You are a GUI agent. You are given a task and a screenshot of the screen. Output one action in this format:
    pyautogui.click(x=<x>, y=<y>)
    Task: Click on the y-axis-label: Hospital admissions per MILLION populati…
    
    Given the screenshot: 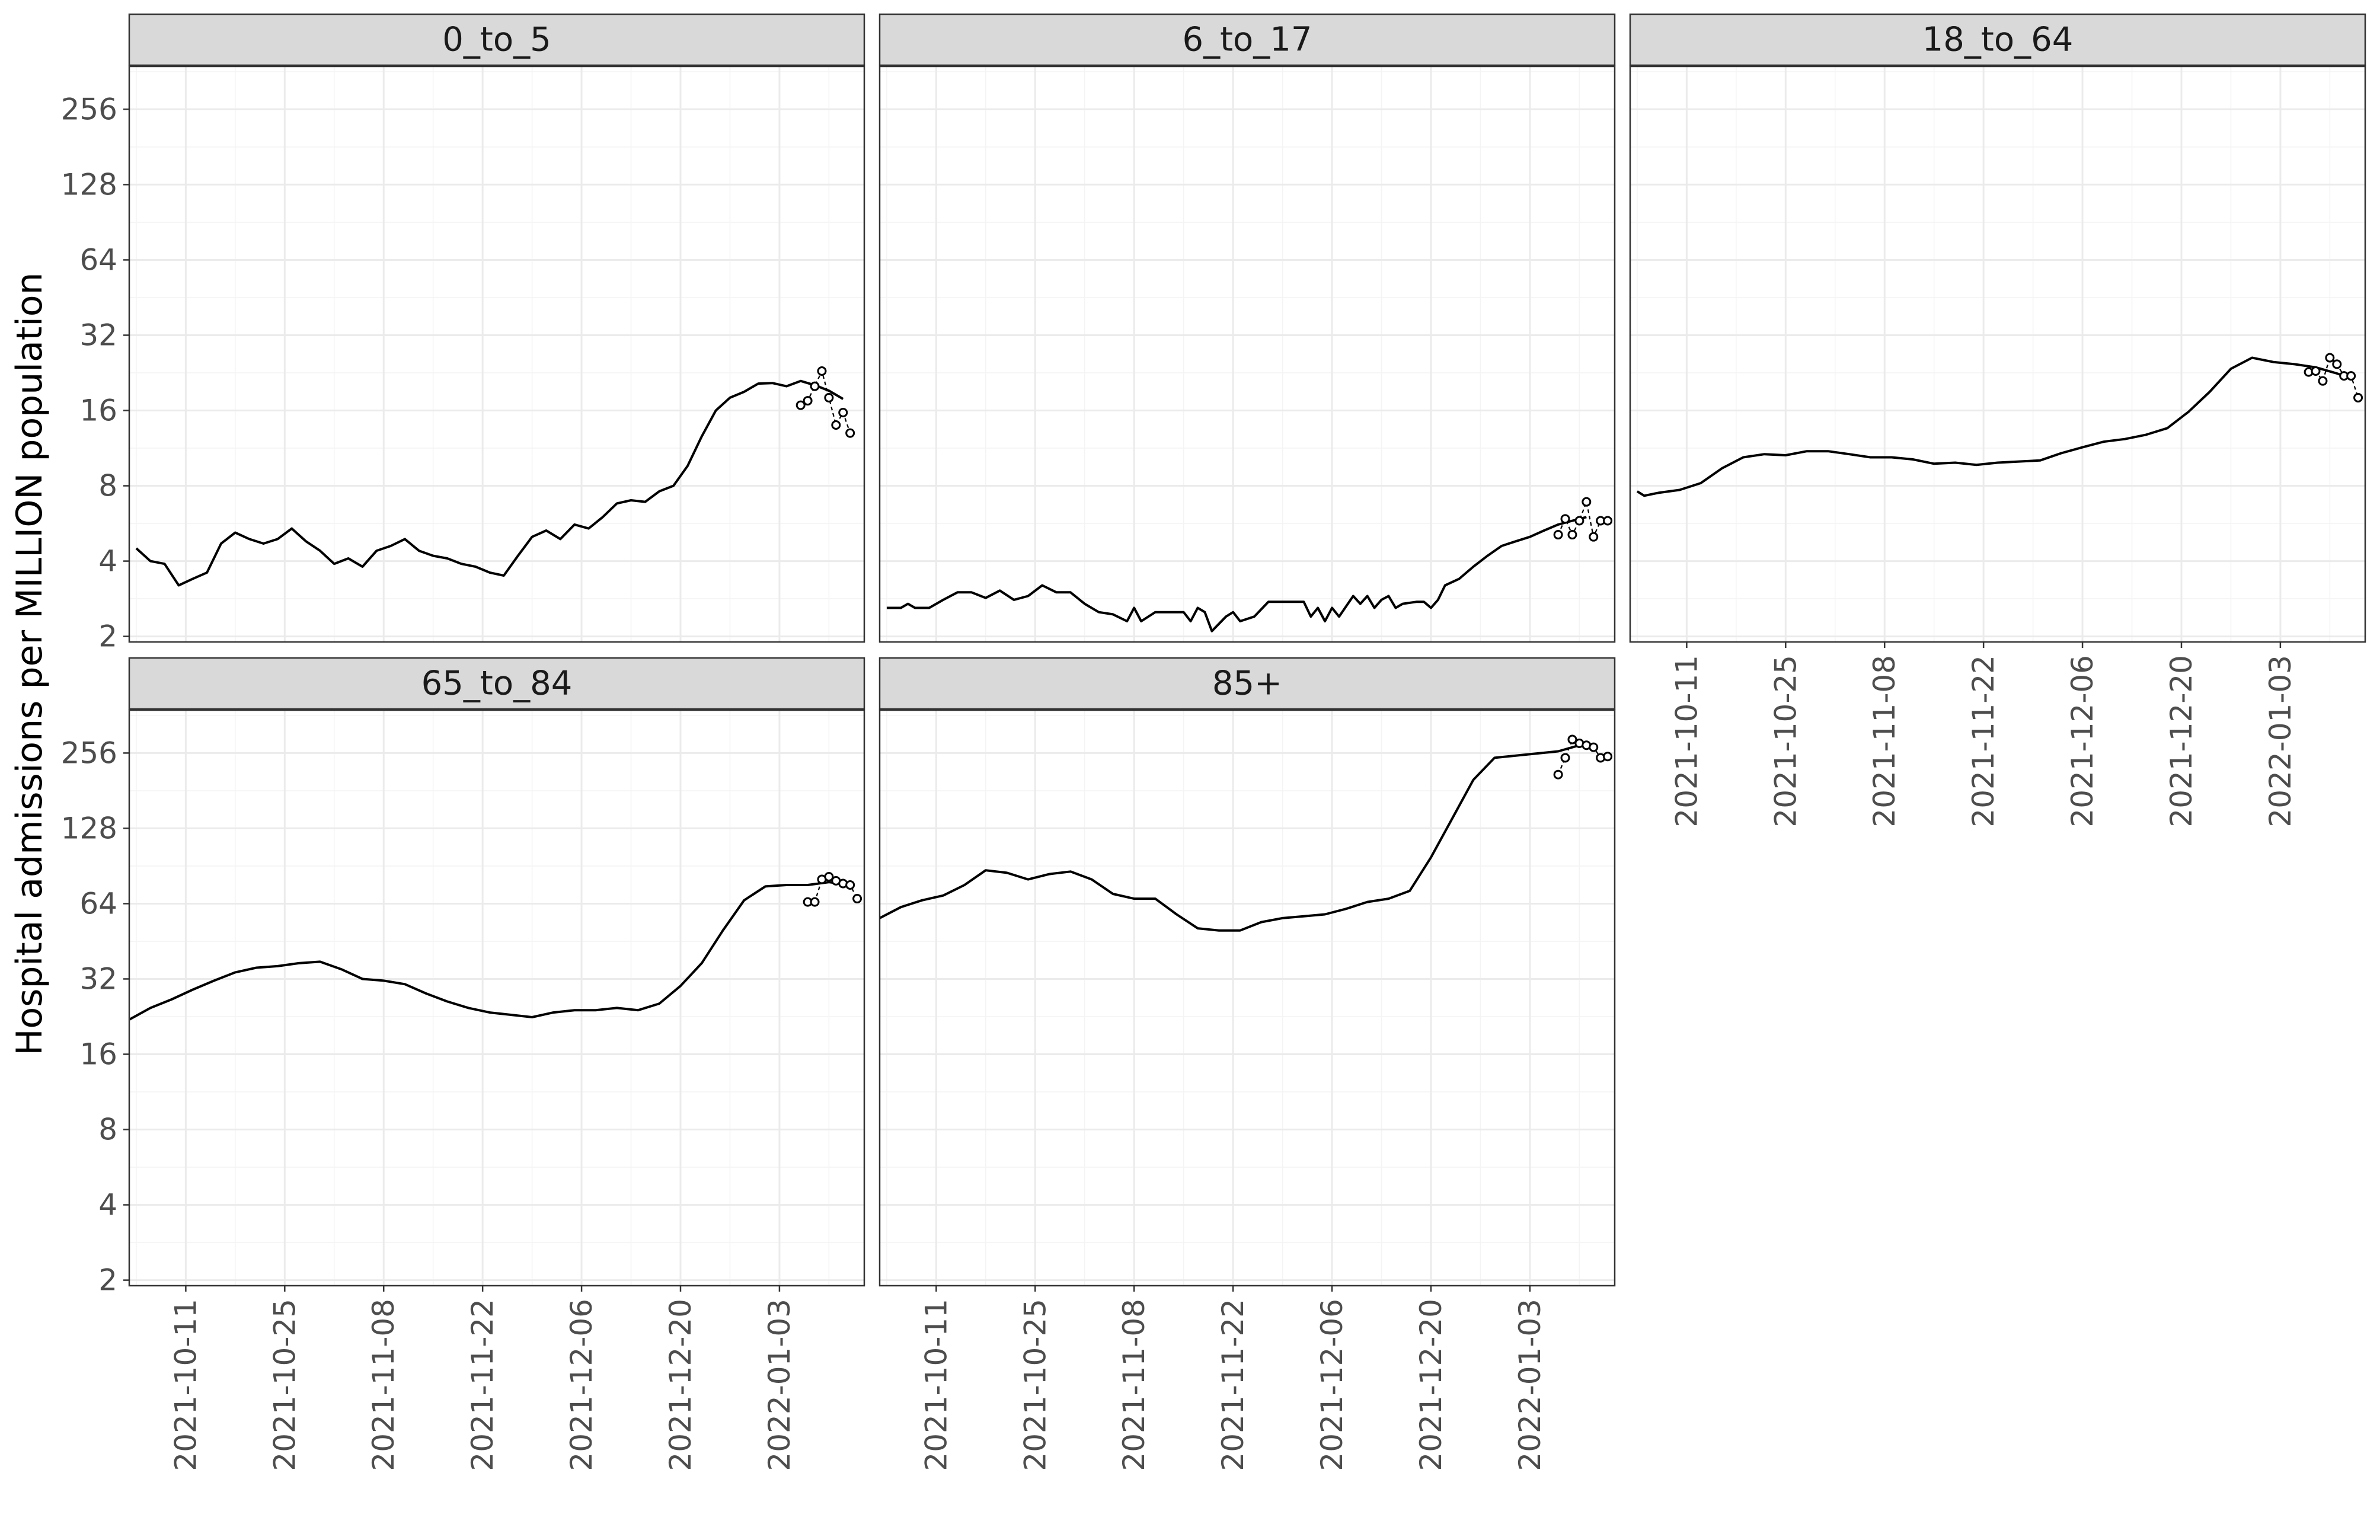 What is the action you would take?
    pyautogui.click(x=29, y=663)
    